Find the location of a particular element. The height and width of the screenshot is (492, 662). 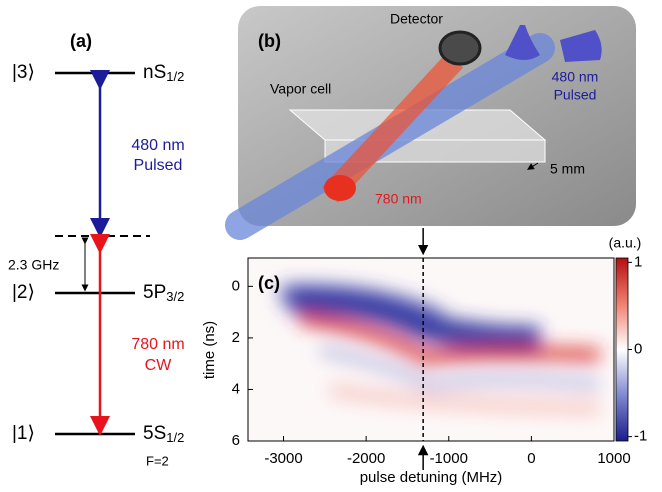

size-arrow is located at coordinates (533, 166).